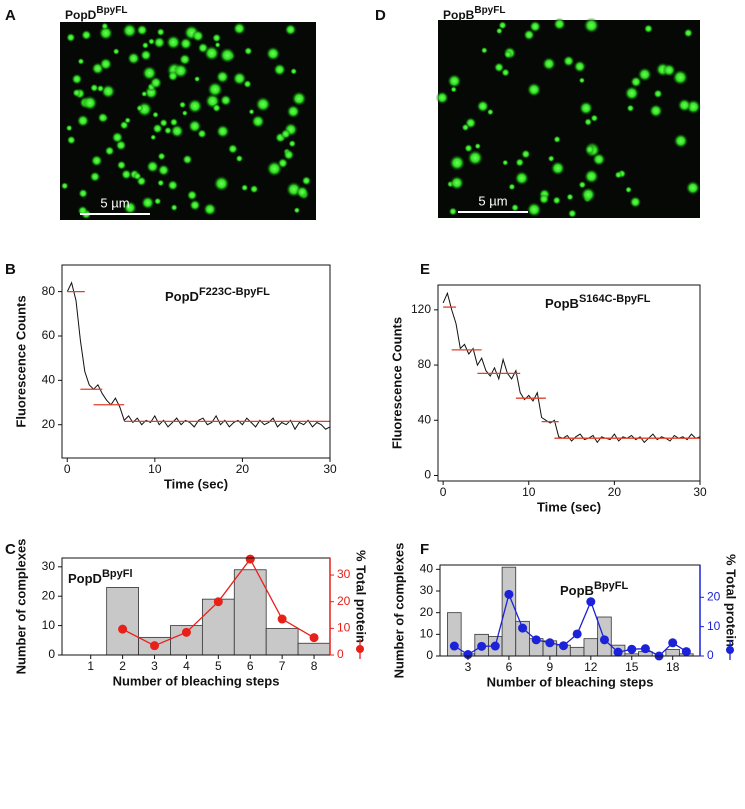 This screenshot has height=809, width=745. What do you see at coordinates (425, 269) in the screenshot?
I see `panel-letter: E` at bounding box center [425, 269].